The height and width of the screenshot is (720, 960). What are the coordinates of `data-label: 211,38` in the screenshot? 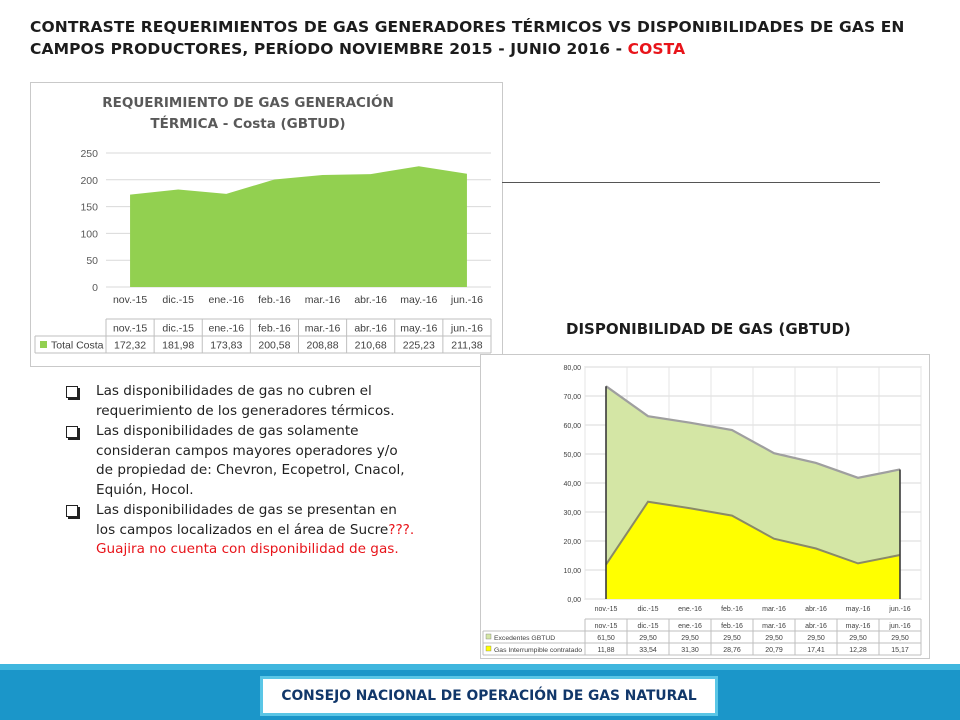 It's located at (466, 346).